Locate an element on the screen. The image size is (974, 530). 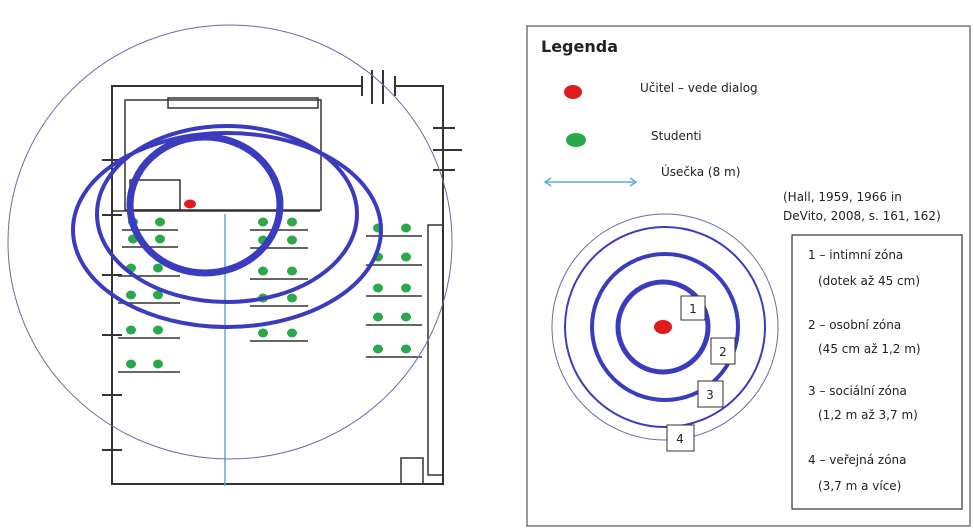
zone-1-name: 1 – intimní zóna is located at coordinates (855, 255).